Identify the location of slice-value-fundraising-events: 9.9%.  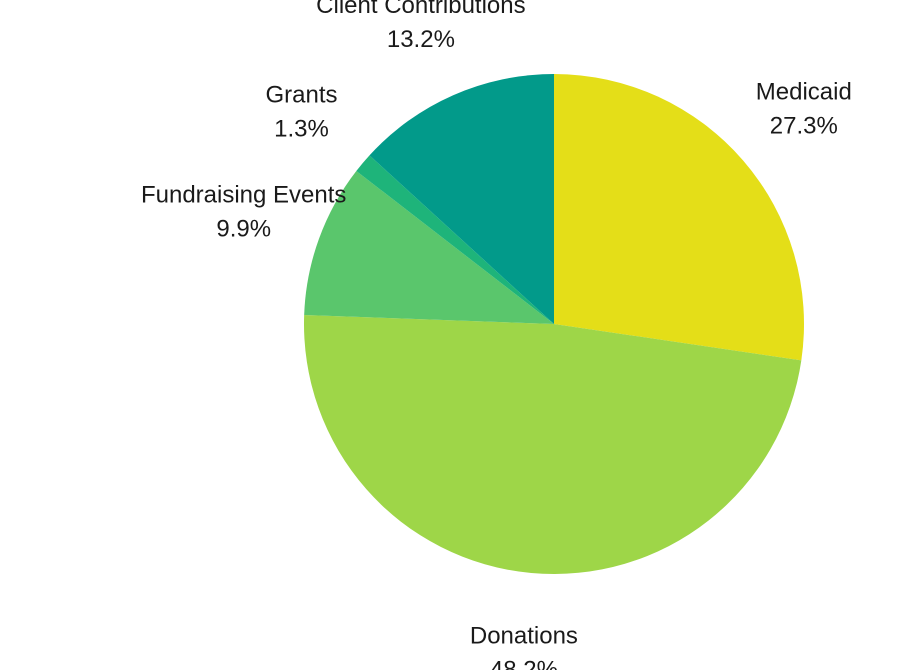
(243, 229).